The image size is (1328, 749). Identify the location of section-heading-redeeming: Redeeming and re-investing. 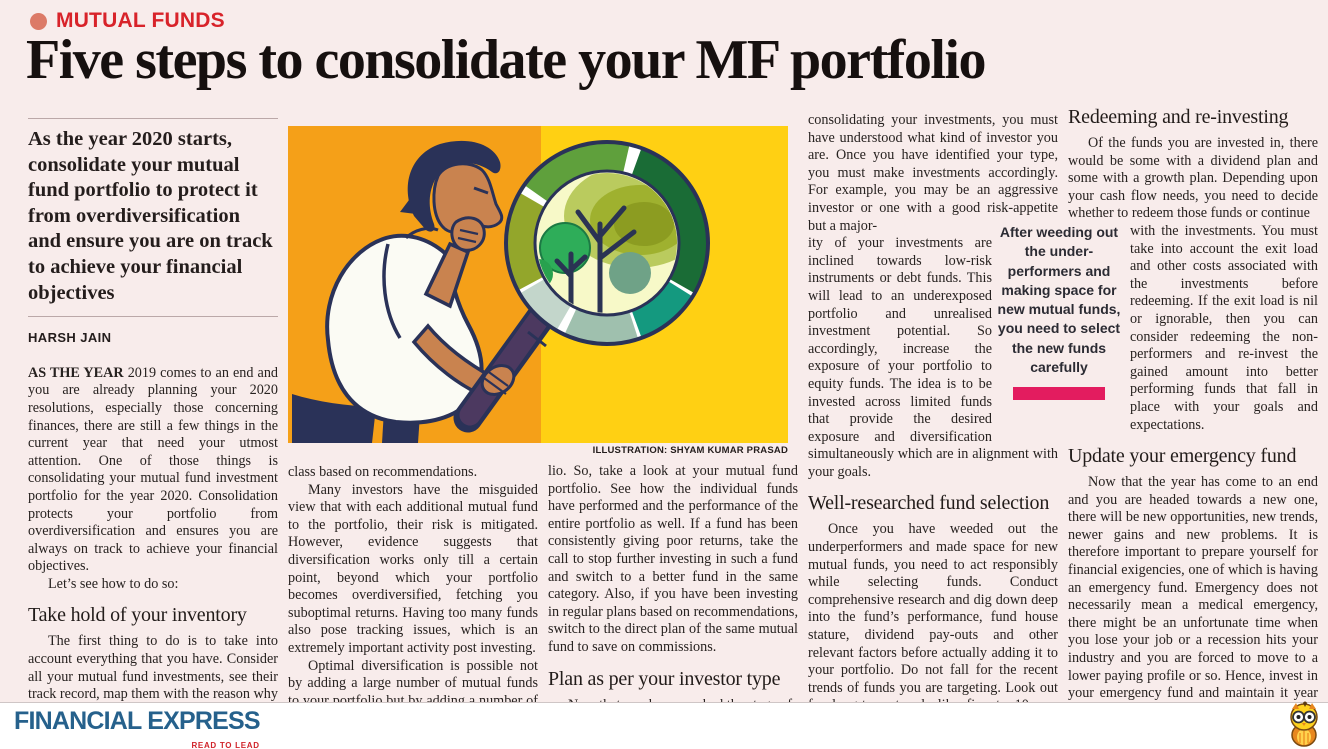
(1178, 117).